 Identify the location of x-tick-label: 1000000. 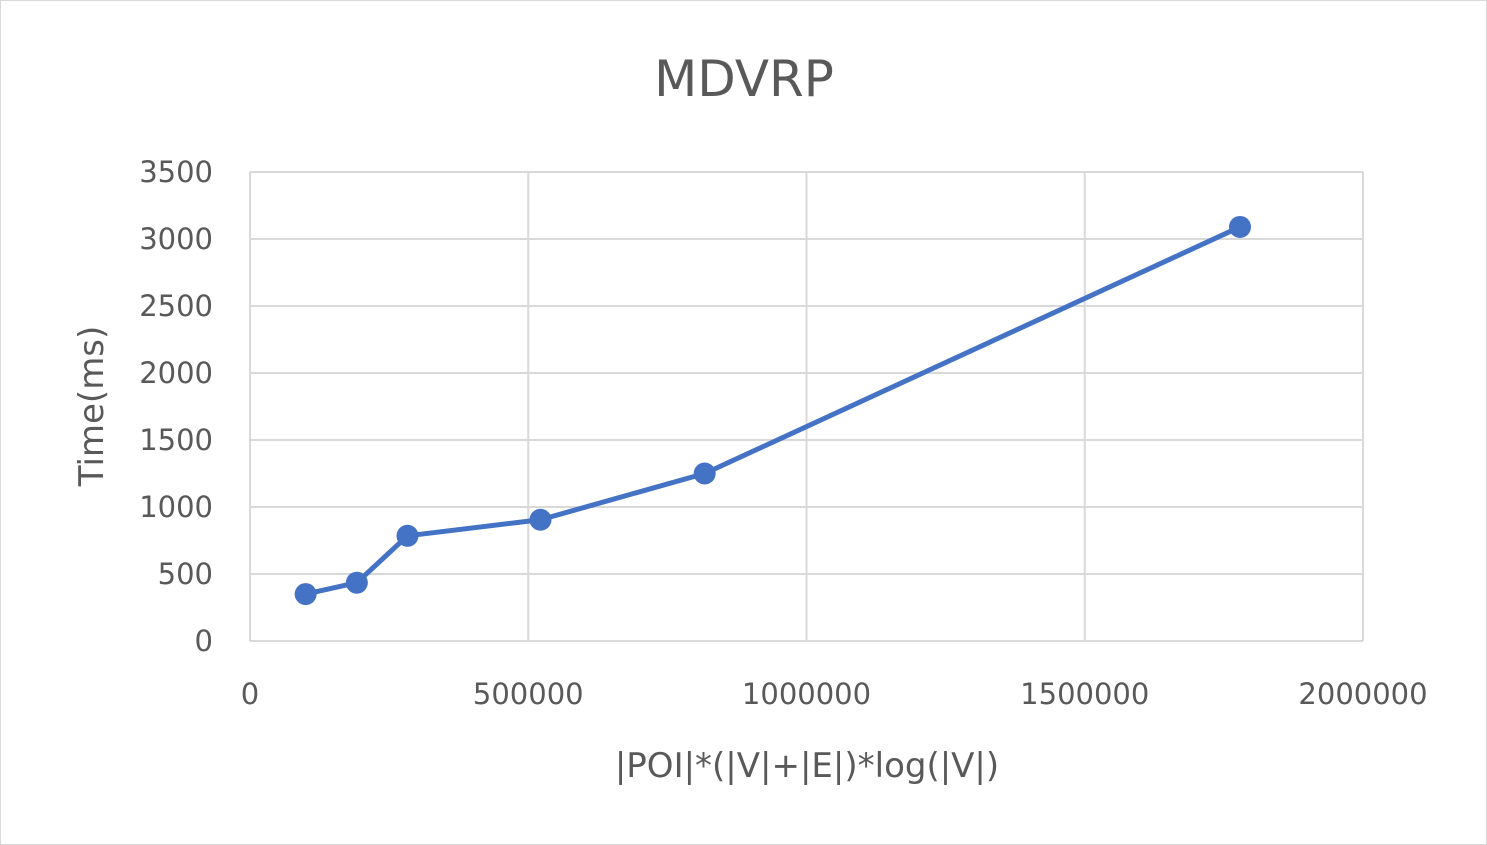
(806, 694).